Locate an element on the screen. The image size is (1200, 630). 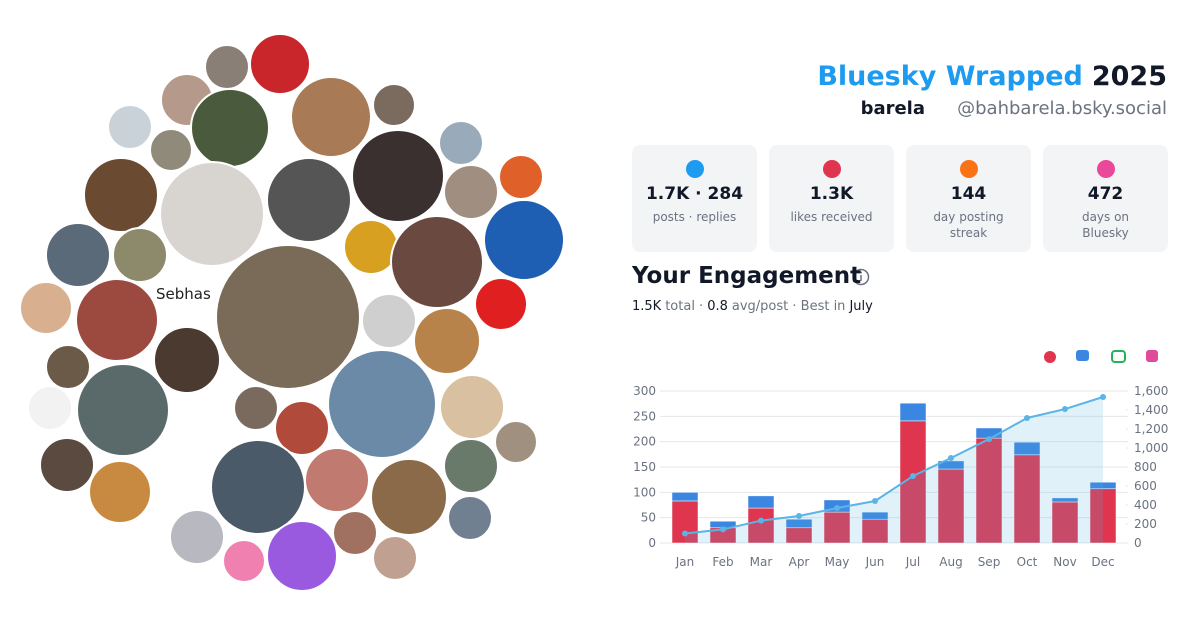
stat-card: 144 day posting streak is located at coordinates (968, 198).